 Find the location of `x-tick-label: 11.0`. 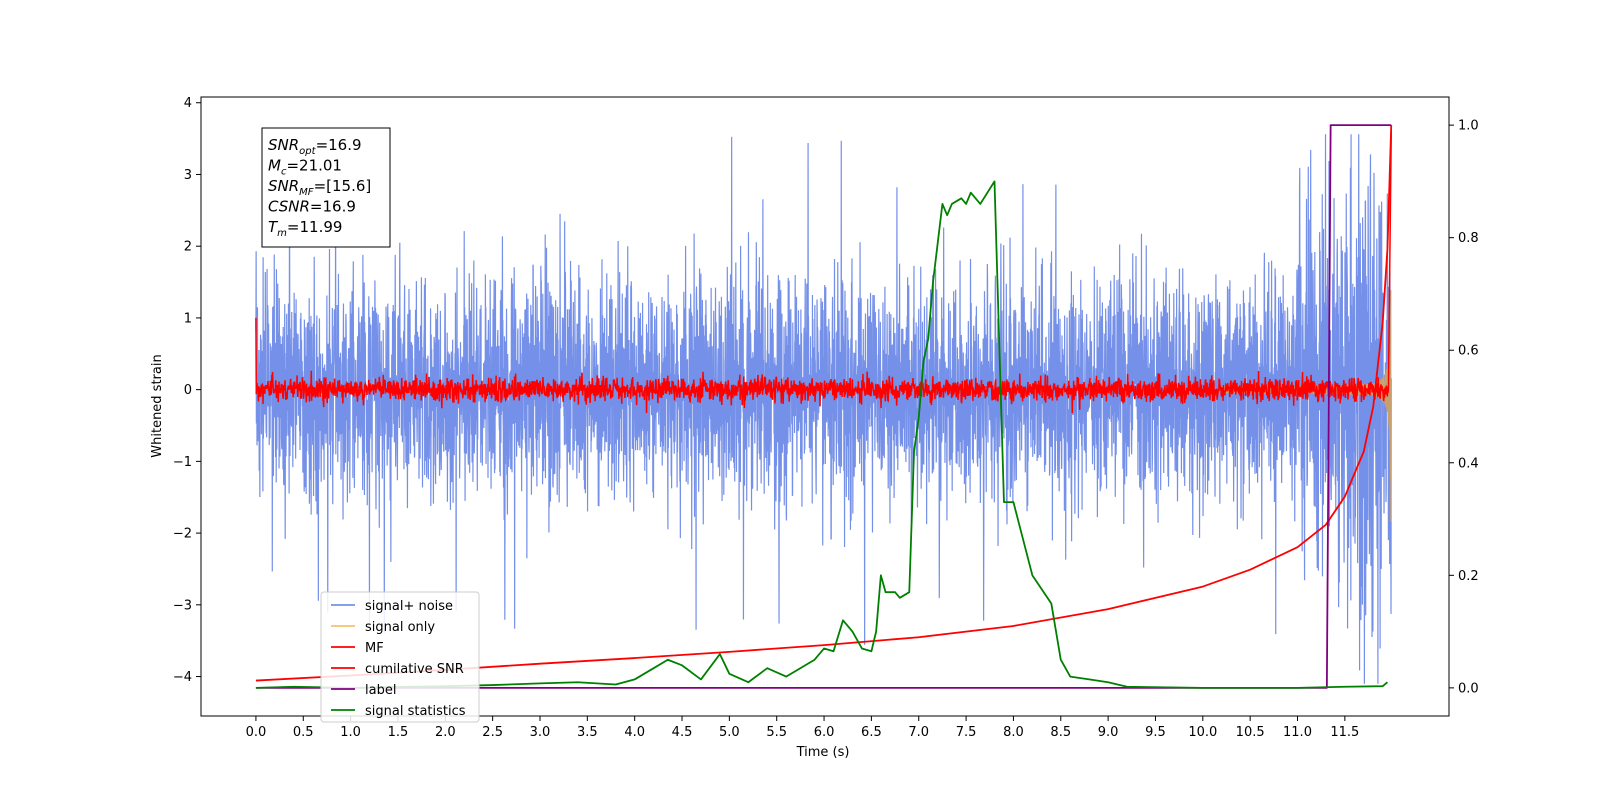

x-tick-label: 11.0 is located at coordinates (1297, 732).